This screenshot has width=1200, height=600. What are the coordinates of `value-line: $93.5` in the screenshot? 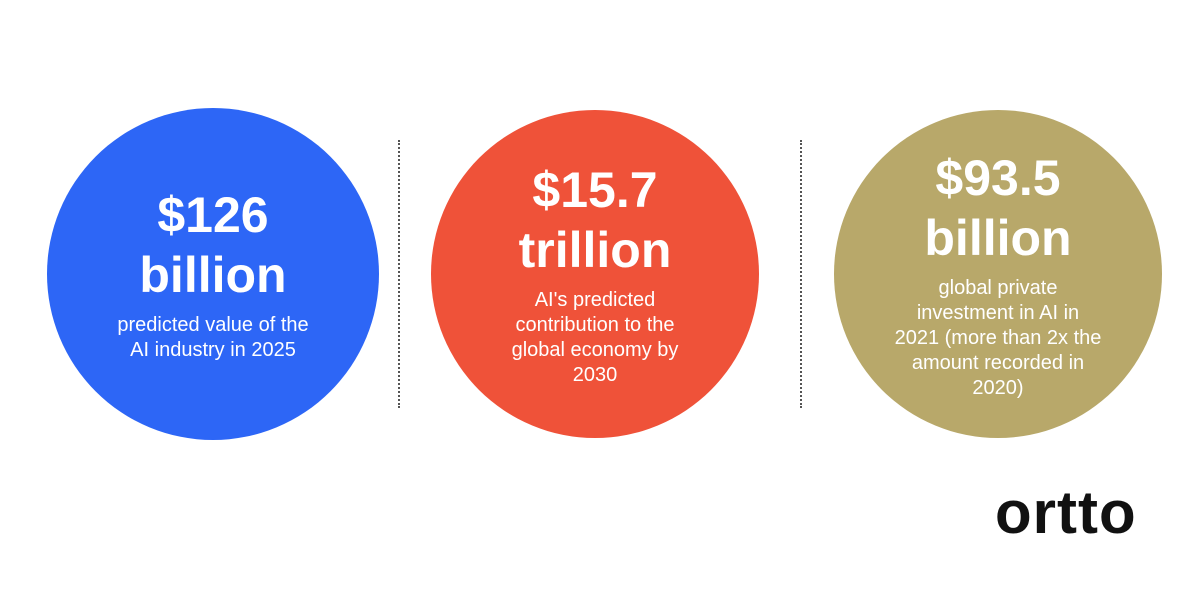 It's located at (998, 177).